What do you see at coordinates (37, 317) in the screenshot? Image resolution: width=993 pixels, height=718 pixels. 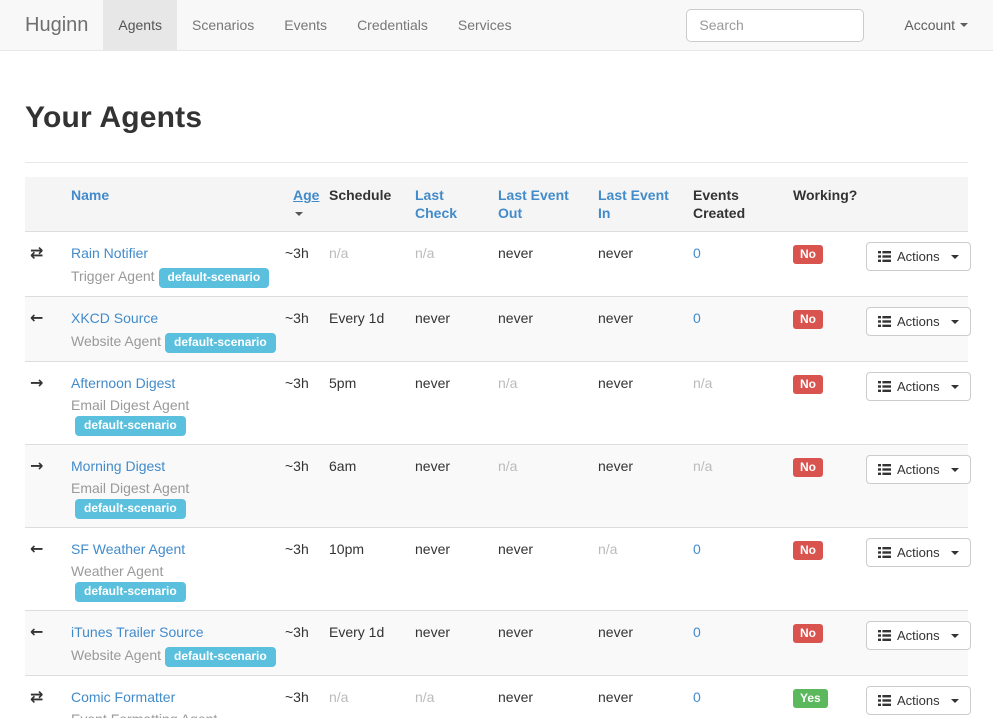 I see `arrow-left-icon: ←` at bounding box center [37, 317].